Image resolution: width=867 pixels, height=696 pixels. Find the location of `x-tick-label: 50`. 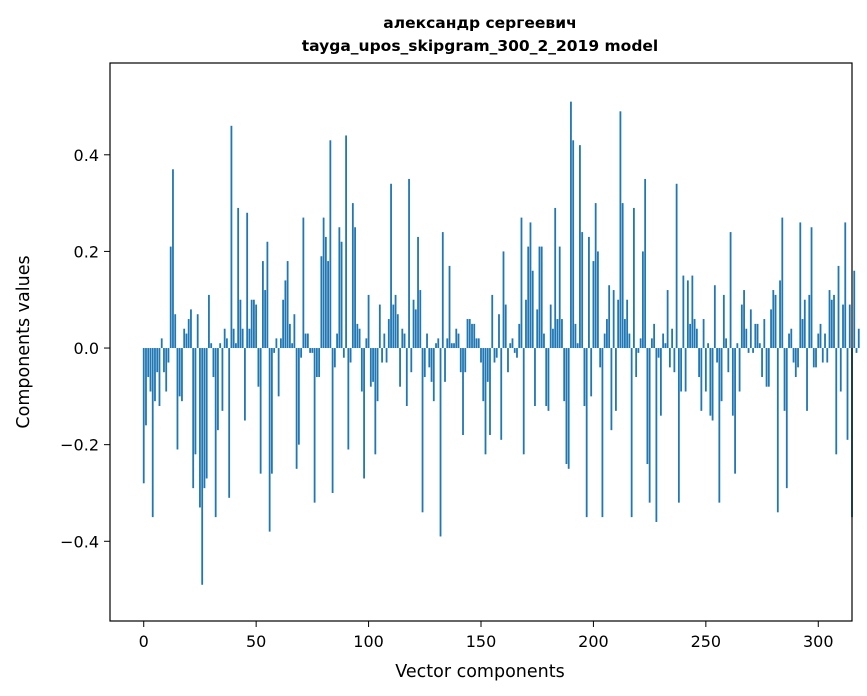

x-tick-label: 50 is located at coordinates (256, 641).